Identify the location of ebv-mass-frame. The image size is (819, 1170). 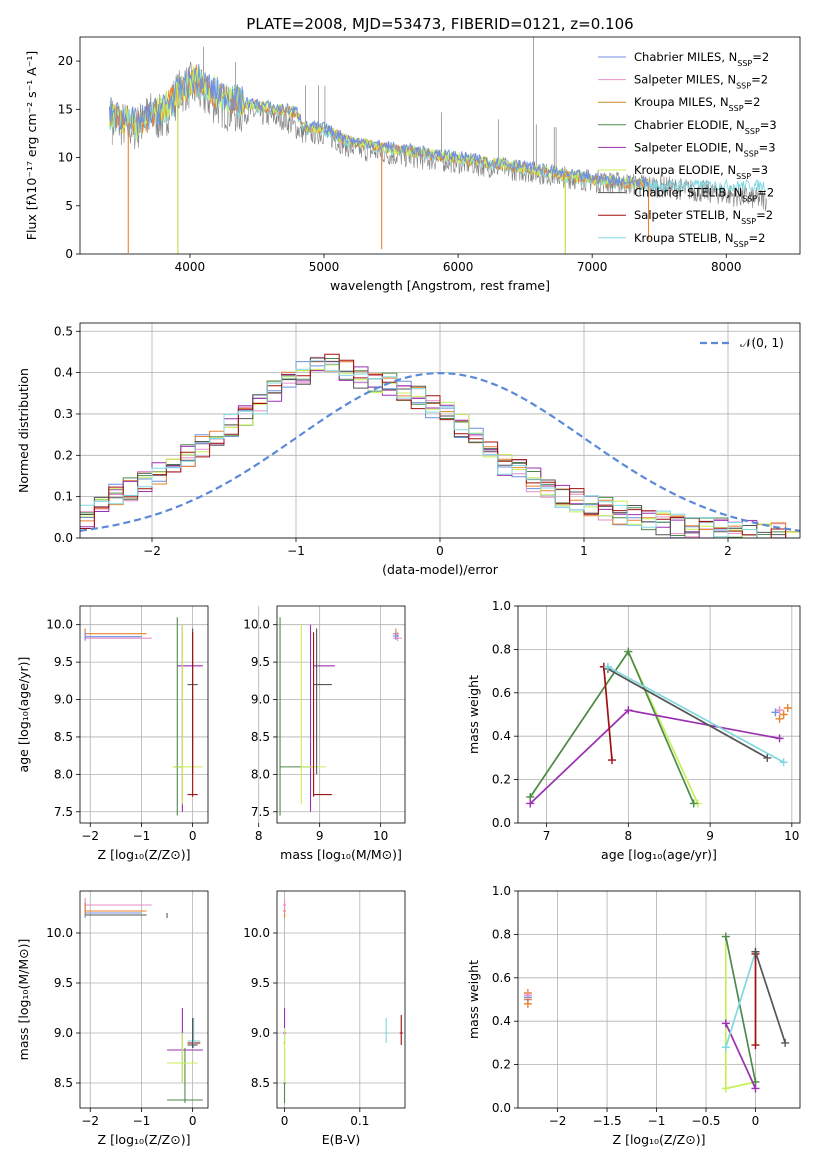
(341, 999).